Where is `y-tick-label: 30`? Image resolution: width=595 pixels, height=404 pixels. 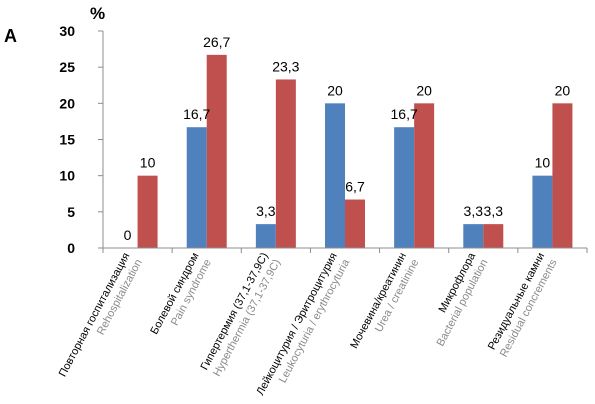
y-tick-label: 30 is located at coordinates (67, 31).